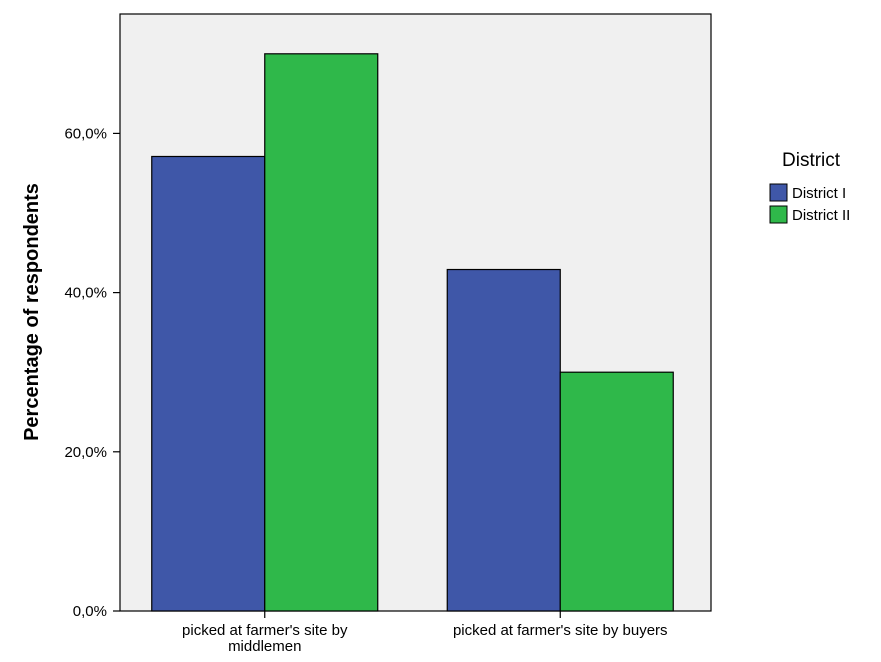 The height and width of the screenshot is (662, 881). What do you see at coordinates (85, 133) in the screenshot?
I see `y-tick-label: 60,0%` at bounding box center [85, 133].